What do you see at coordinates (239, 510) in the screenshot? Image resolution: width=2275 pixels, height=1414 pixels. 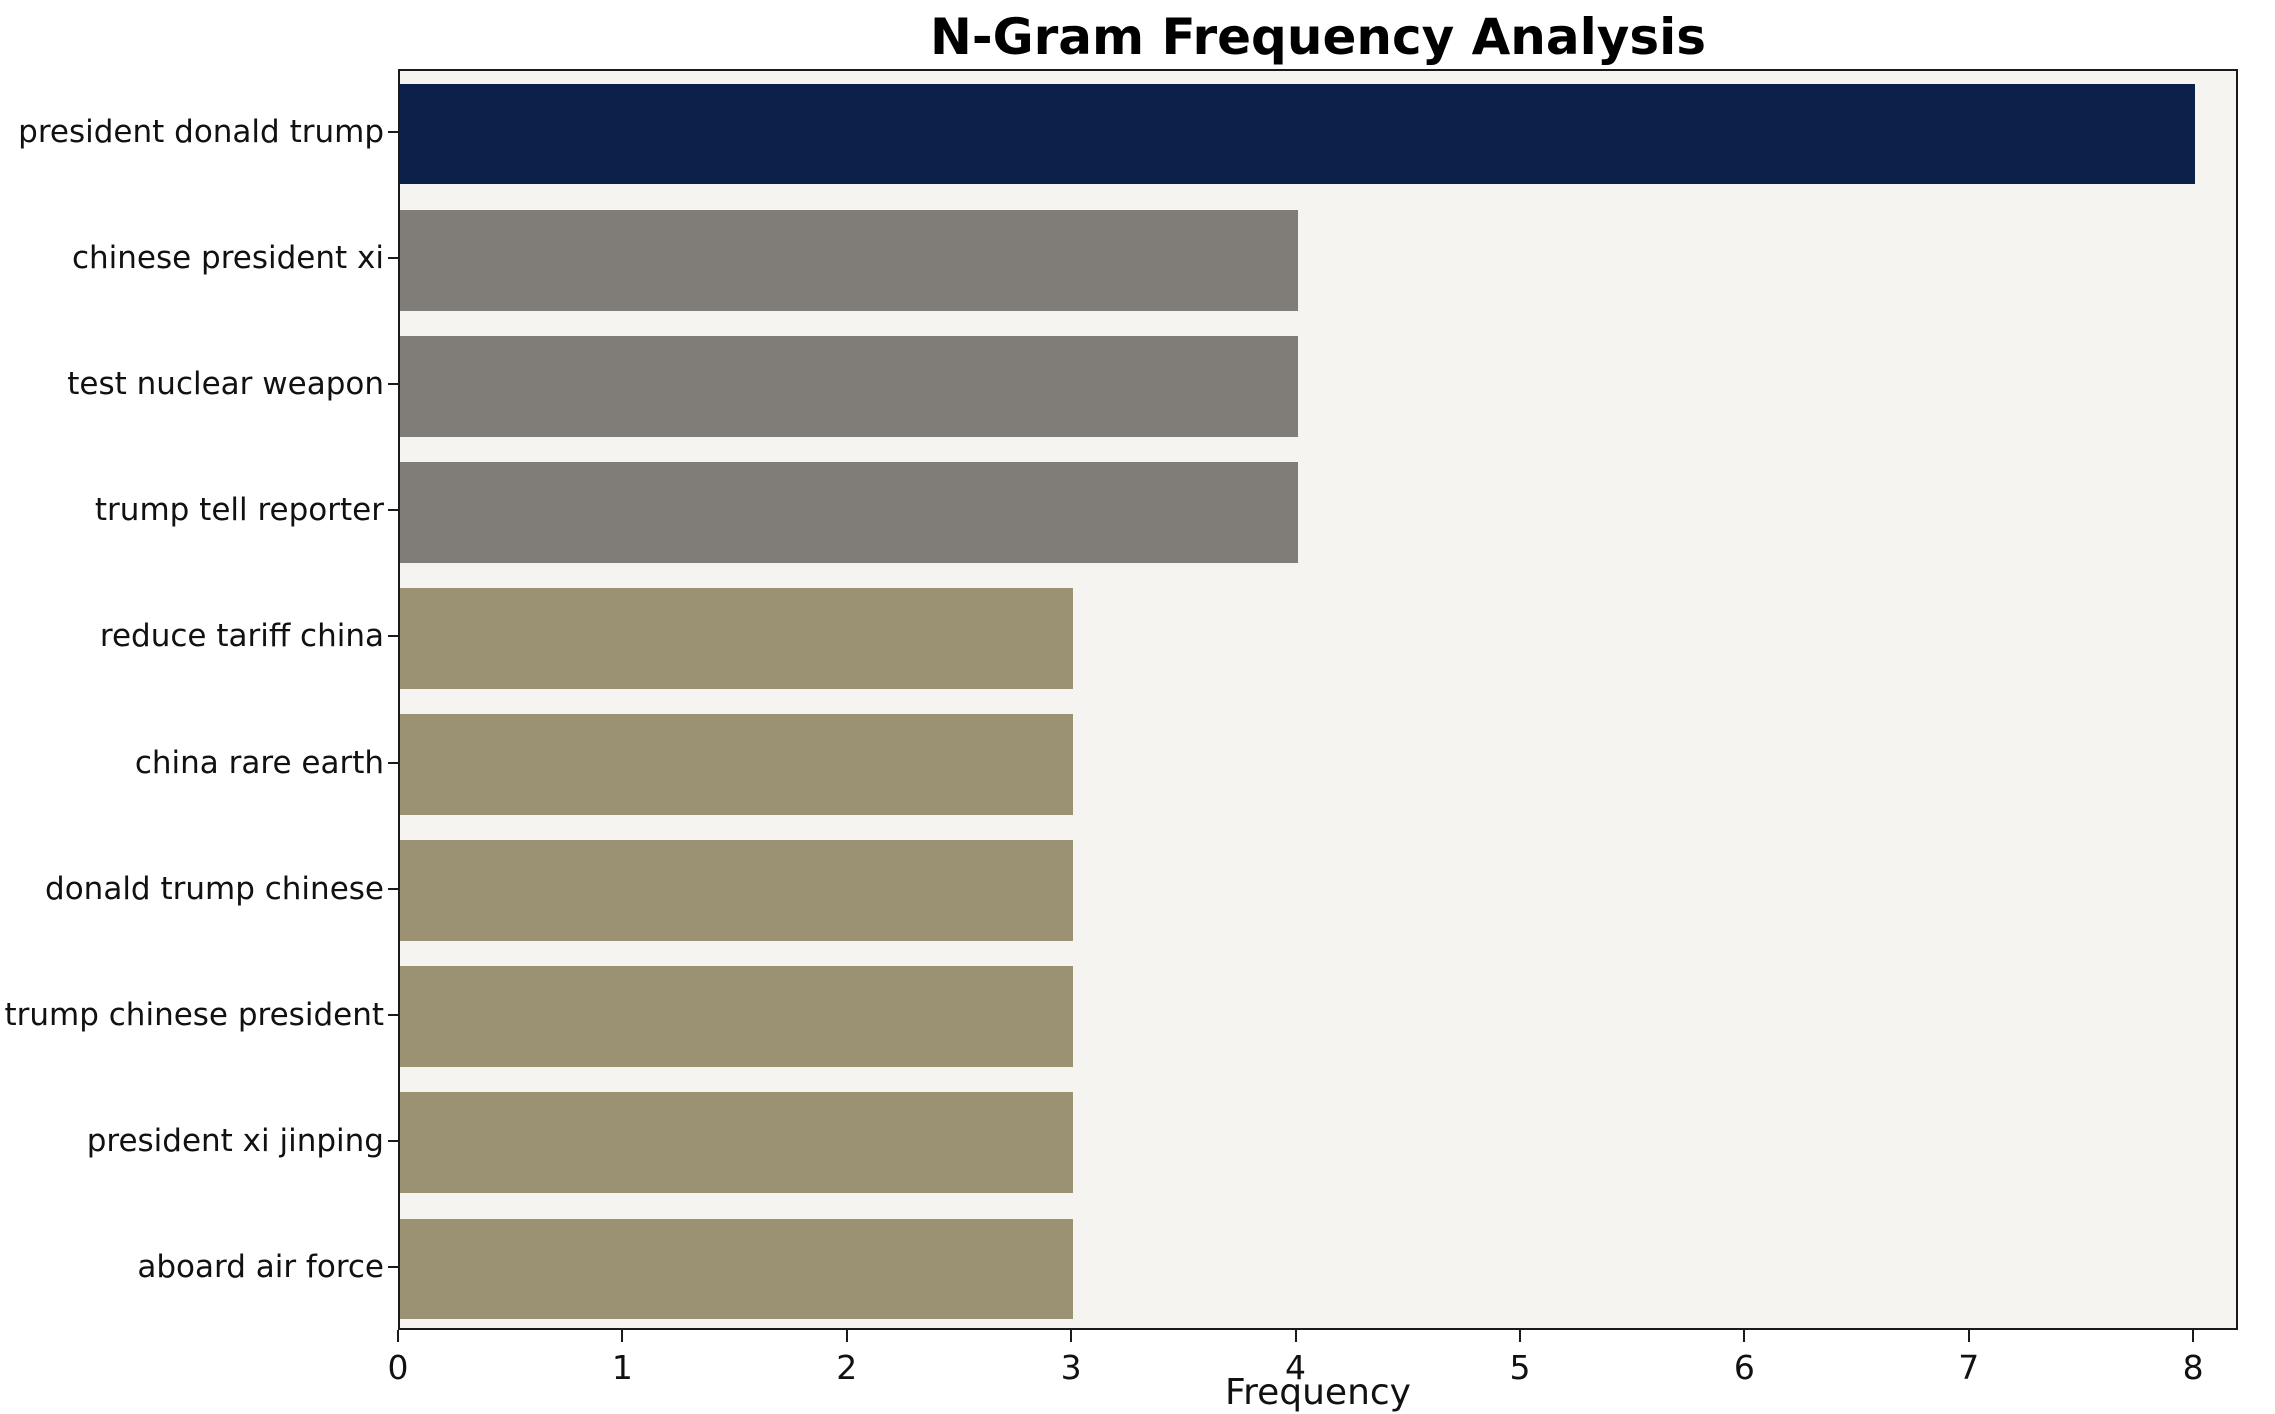 I see `y-tick-label: trump tell reporter` at bounding box center [239, 510].